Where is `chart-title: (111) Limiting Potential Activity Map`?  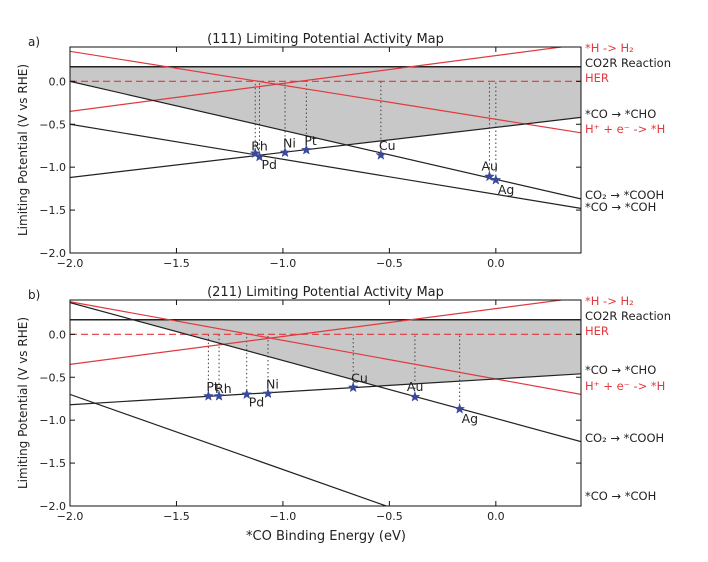
chart-title: (111) Limiting Potential Activity Map is located at coordinates (325, 39).